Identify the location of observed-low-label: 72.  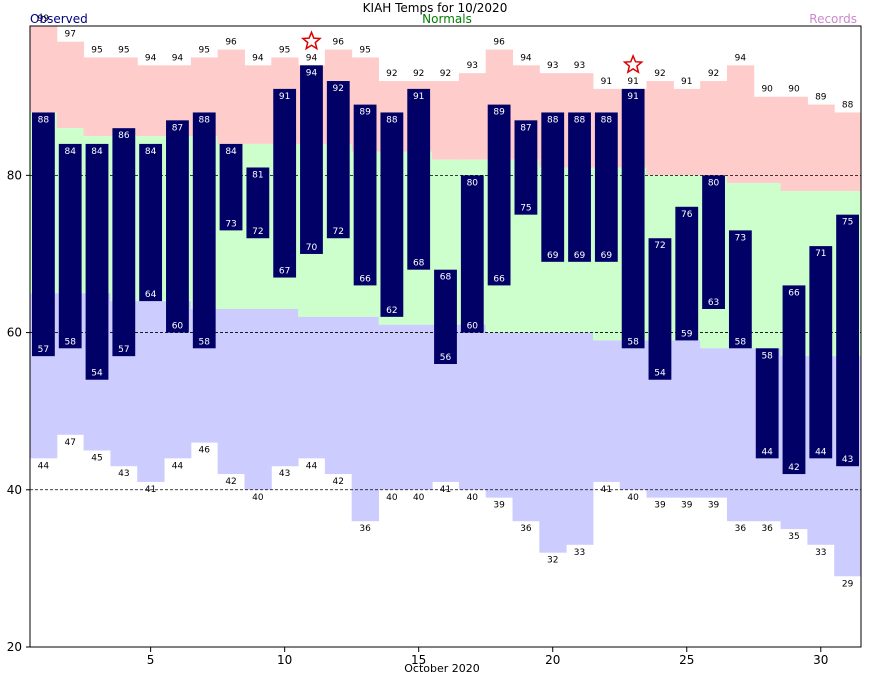
(257, 232).